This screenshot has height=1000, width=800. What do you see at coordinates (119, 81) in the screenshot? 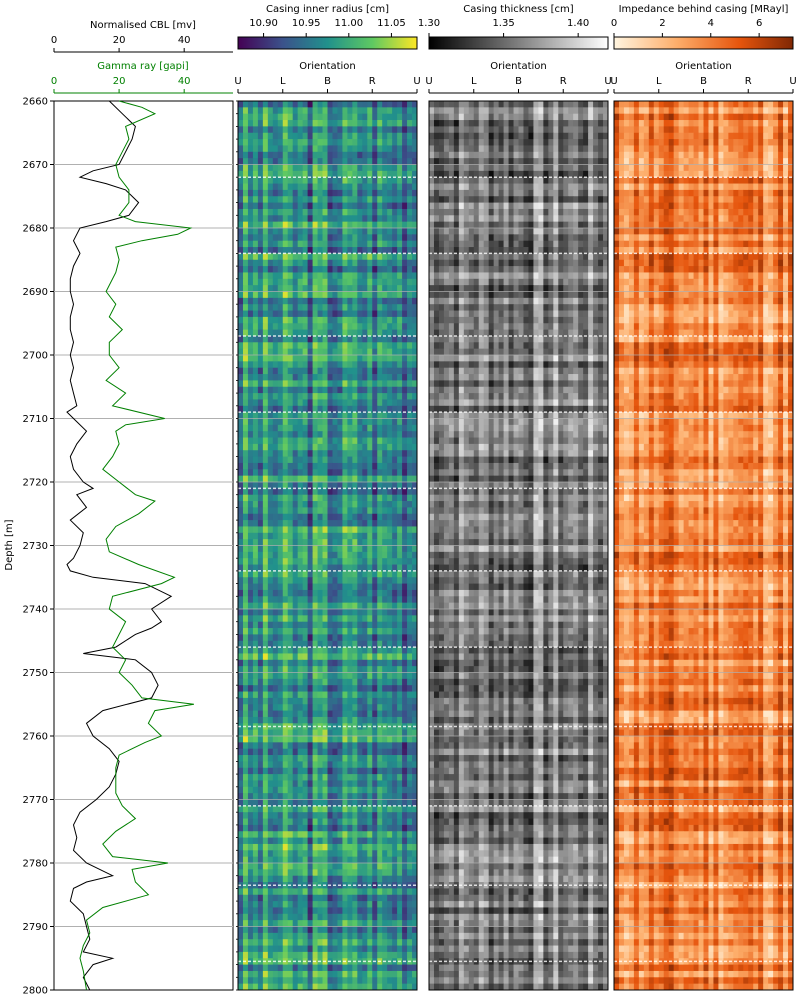
I see `axis-tick-label: 20` at bounding box center [119, 81].